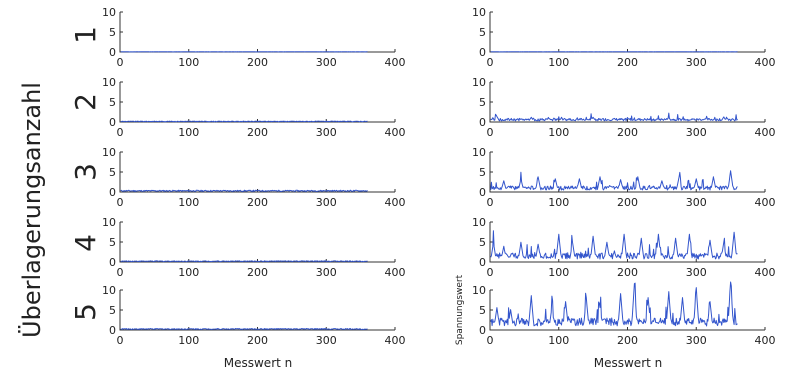 Image resolution: width=792 pixels, height=370 pixels. What do you see at coordinates (614, 180) in the screenshot?
I see `series-line-c2-r3` at bounding box center [614, 180].